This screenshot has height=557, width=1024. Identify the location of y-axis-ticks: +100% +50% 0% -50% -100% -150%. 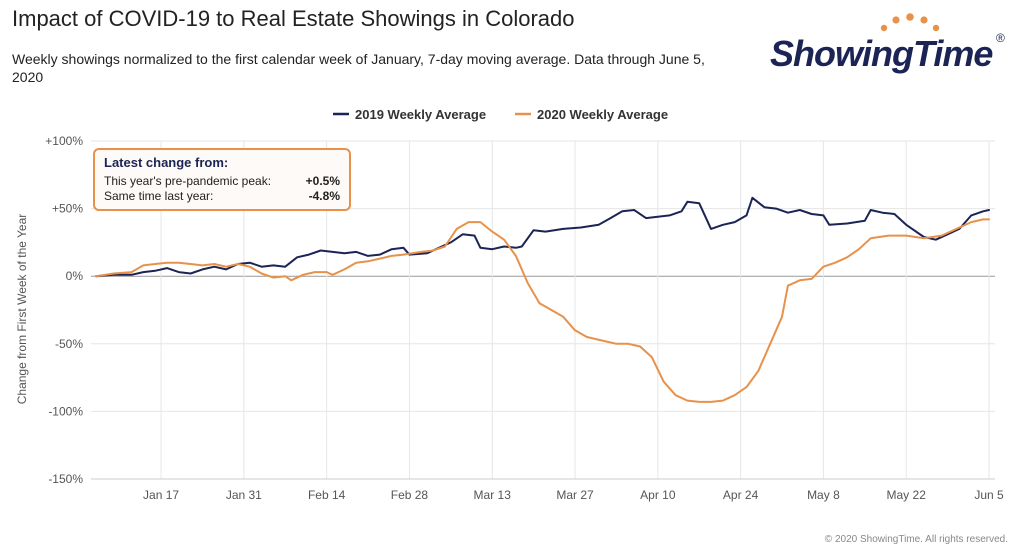
(64, 310).